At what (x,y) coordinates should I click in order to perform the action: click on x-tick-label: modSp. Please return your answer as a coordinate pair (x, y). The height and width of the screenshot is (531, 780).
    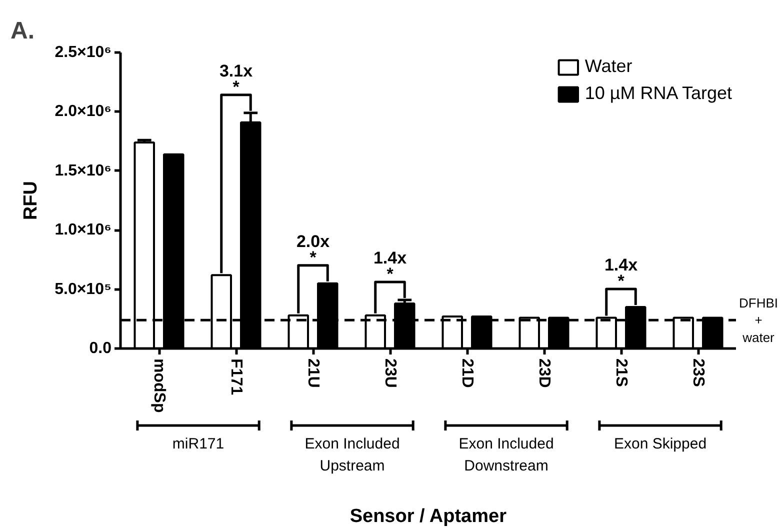
    Looking at the image, I should click on (159, 385).